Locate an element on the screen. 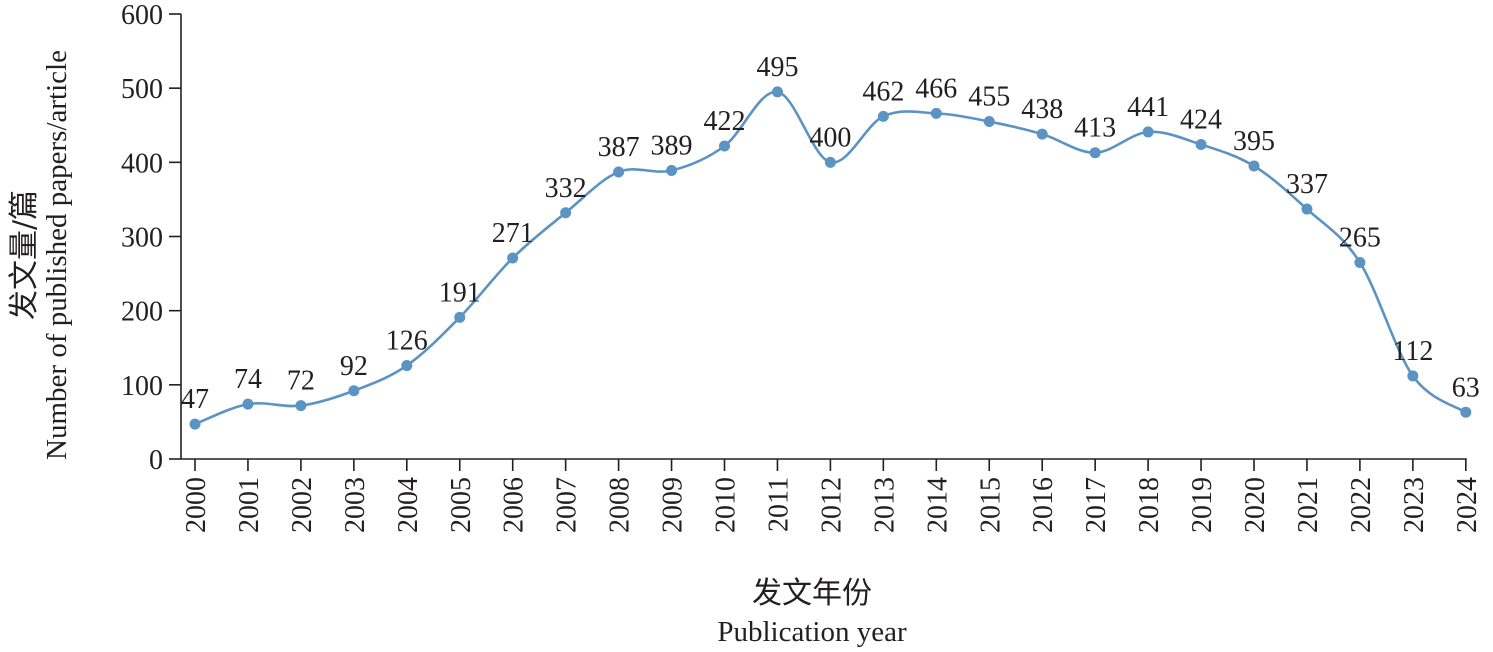 The height and width of the screenshot is (652, 1493). x-tick-label: 2012 is located at coordinates (831, 505).